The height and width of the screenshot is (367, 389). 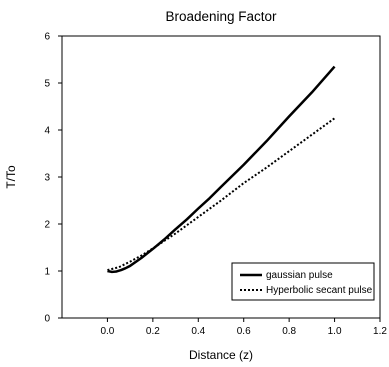 I want to click on y-tick-label: 2, so click(x=47, y=225).